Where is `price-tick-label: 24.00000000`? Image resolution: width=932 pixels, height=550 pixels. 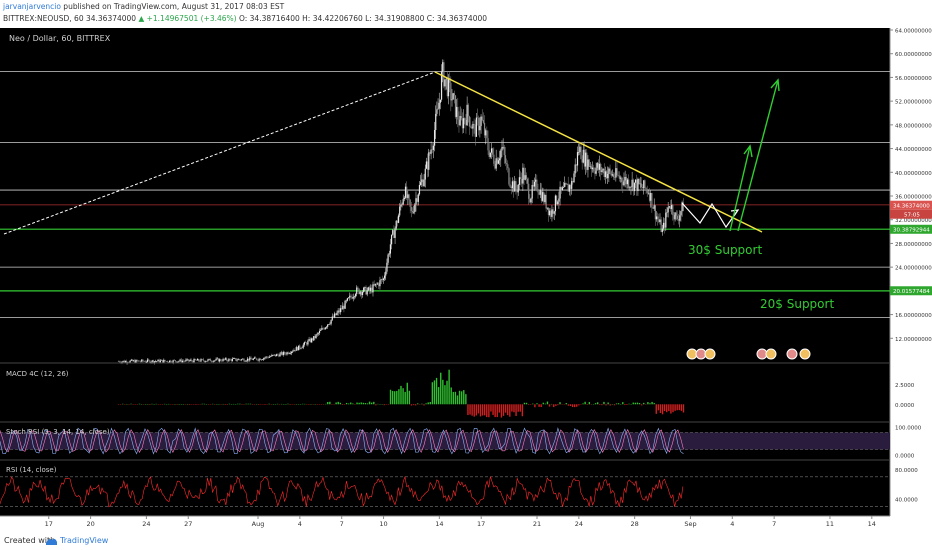 price-tick-label: 24.00000000 is located at coordinates (913, 269).